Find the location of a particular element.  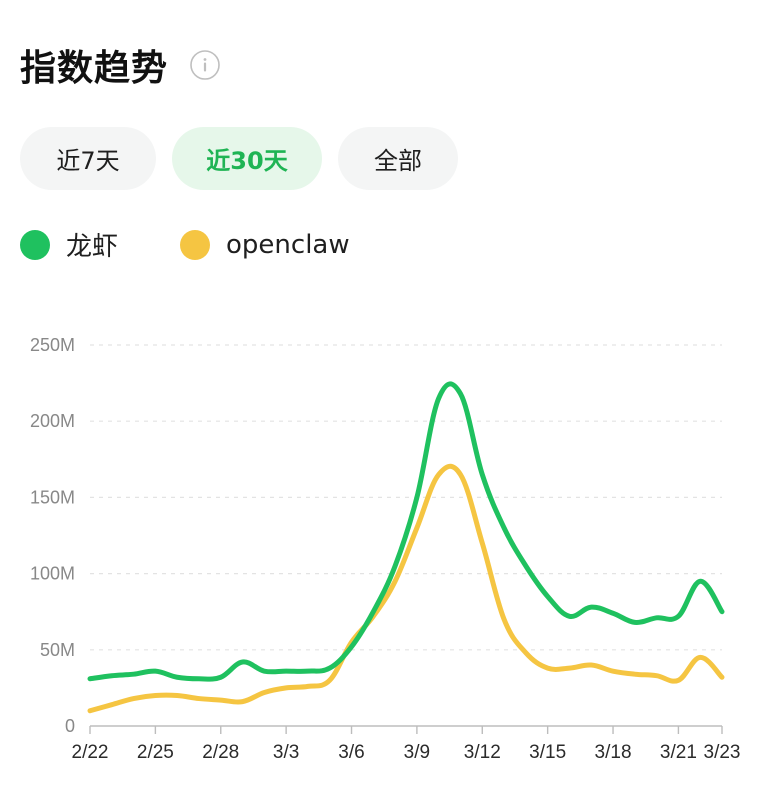

x-tick-label: 2/28 is located at coordinates (220, 752).